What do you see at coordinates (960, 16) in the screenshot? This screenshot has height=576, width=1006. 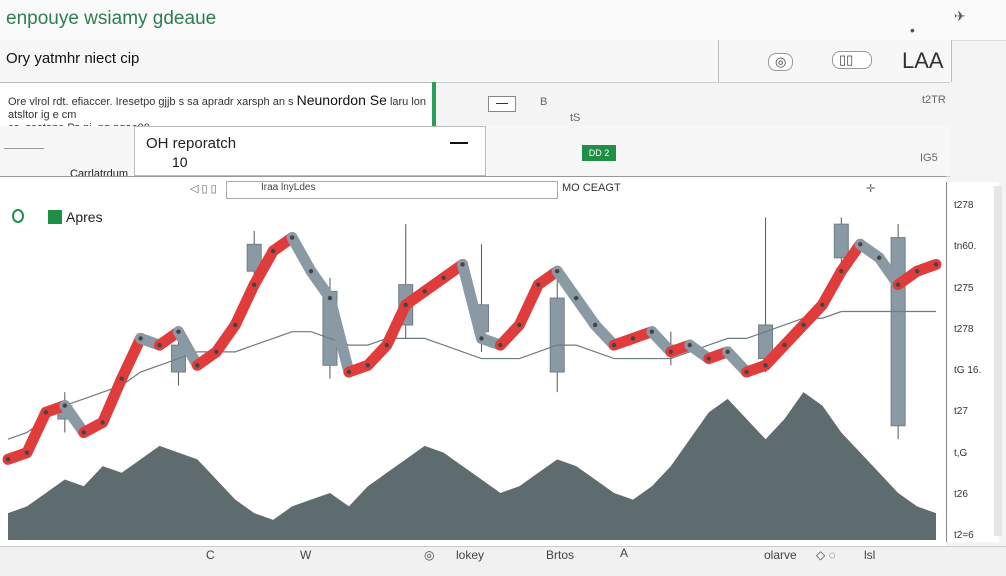 I see `pin-icon: ✈` at bounding box center [960, 16].